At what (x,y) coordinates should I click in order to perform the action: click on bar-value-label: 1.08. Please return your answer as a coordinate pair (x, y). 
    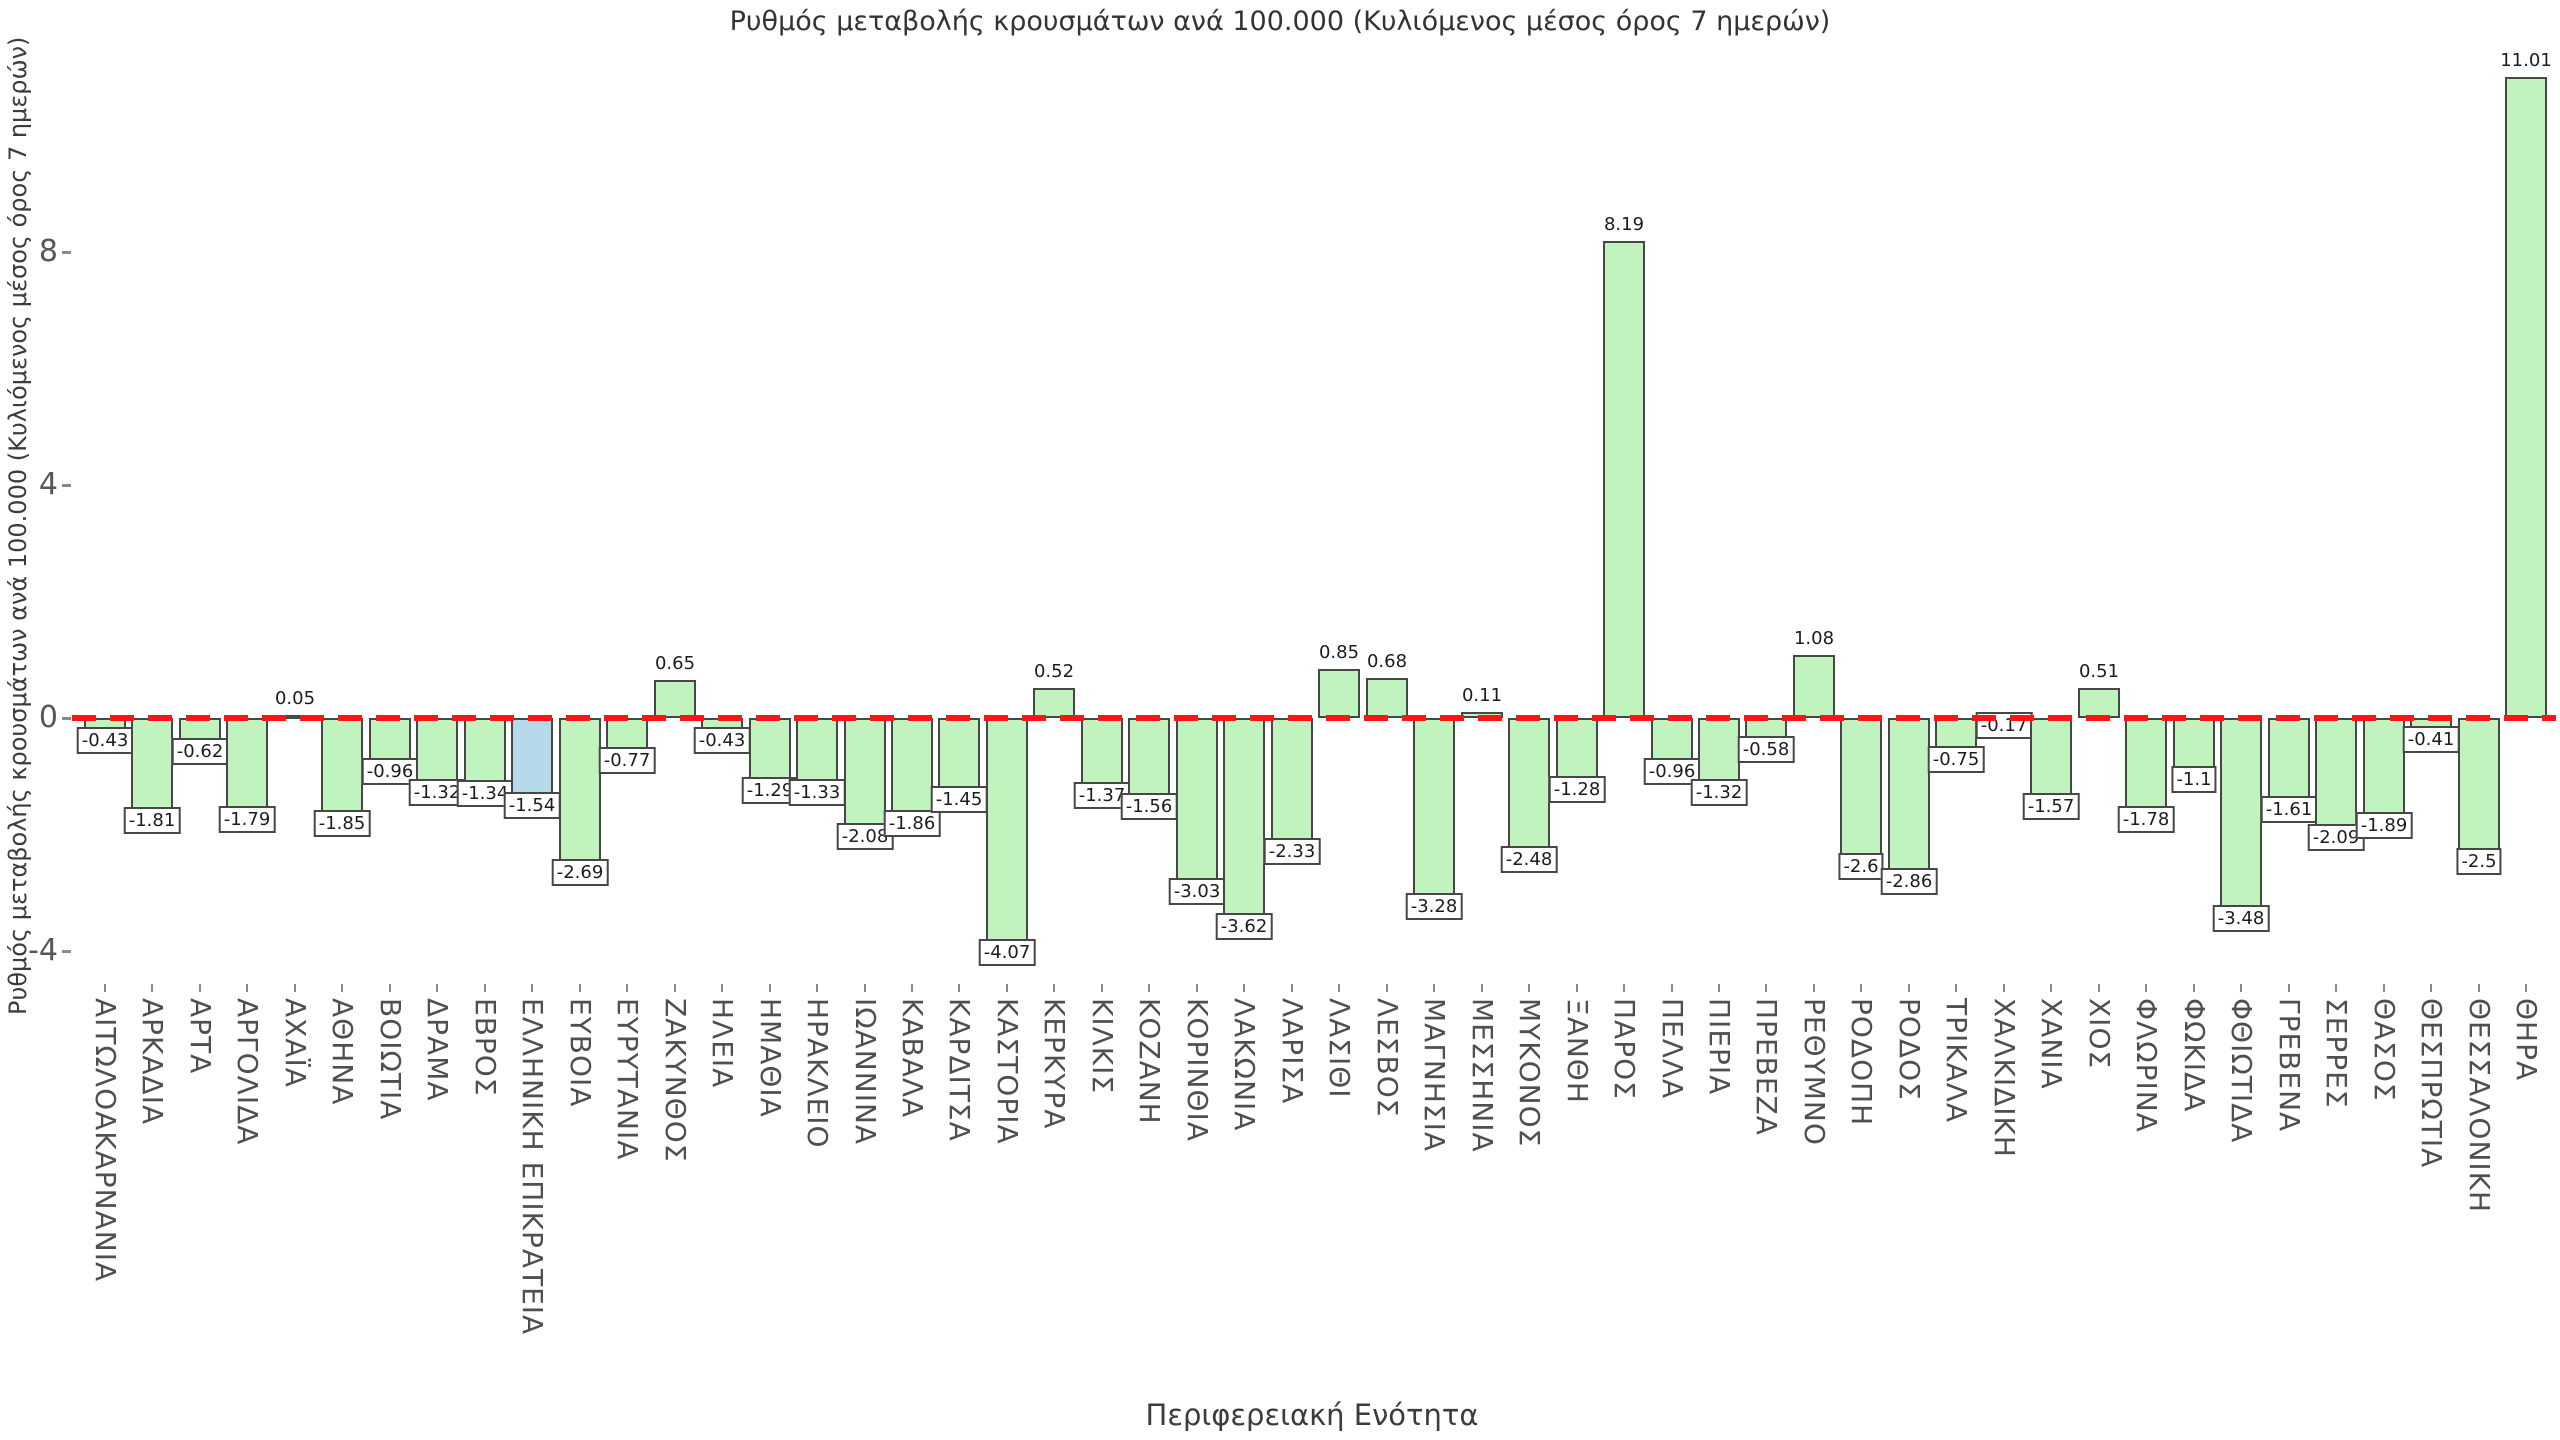
    Looking at the image, I should click on (1814, 638).